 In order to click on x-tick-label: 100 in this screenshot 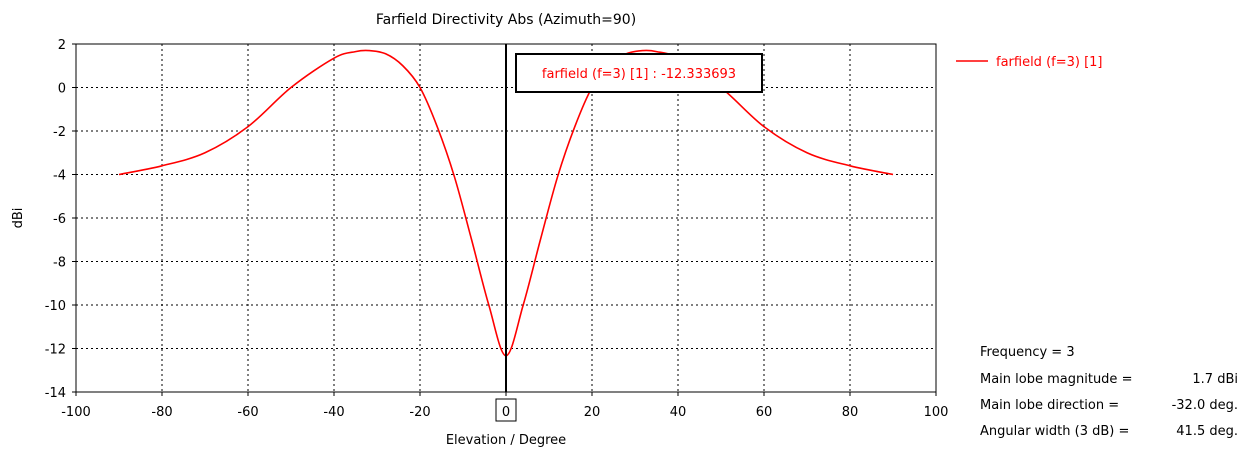, I will do `click(936, 412)`.